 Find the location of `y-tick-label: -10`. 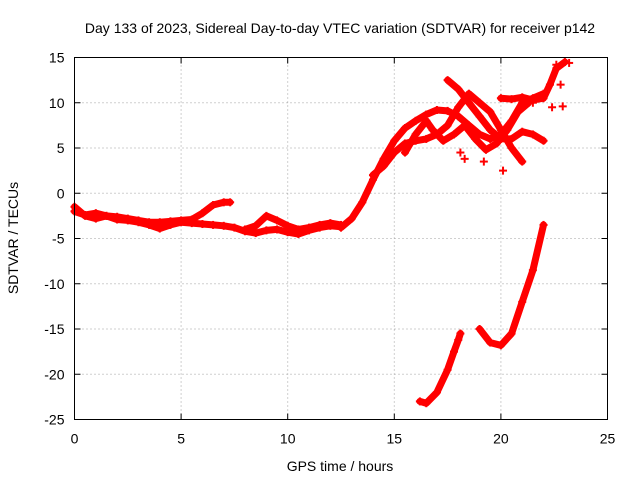

y-tick-label: -10 is located at coordinates (54, 284).